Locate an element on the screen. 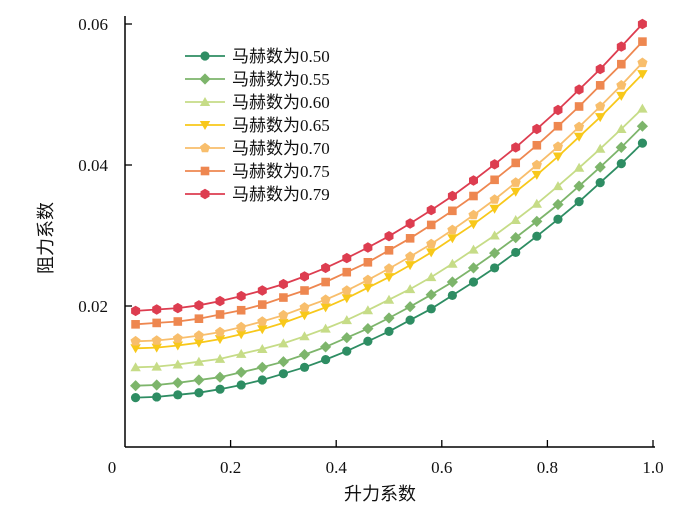 The width and height of the screenshot is (700, 515). x-tick-label: 0.6 is located at coordinates (441, 467).